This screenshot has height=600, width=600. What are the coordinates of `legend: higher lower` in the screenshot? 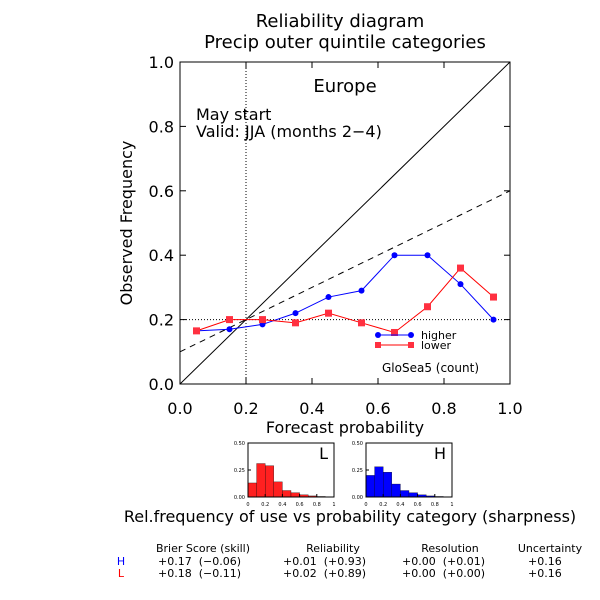 It's located at (416, 340).